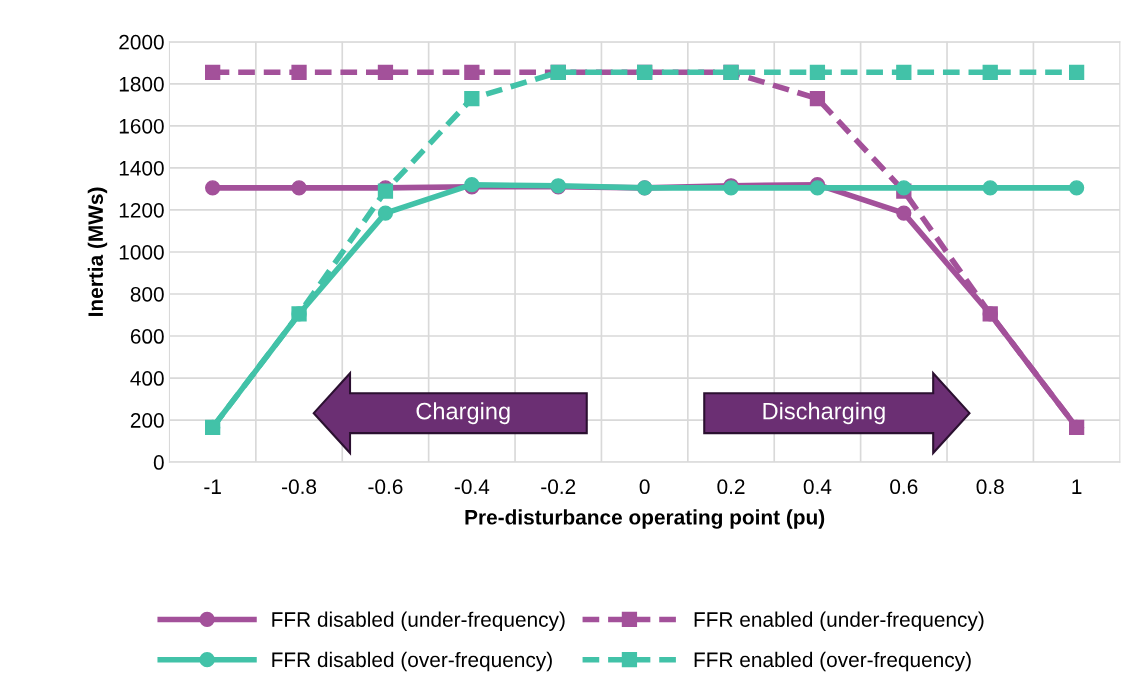  What do you see at coordinates (141, 210) in the screenshot?
I see `y-tick-label: 1200` at bounding box center [141, 210].